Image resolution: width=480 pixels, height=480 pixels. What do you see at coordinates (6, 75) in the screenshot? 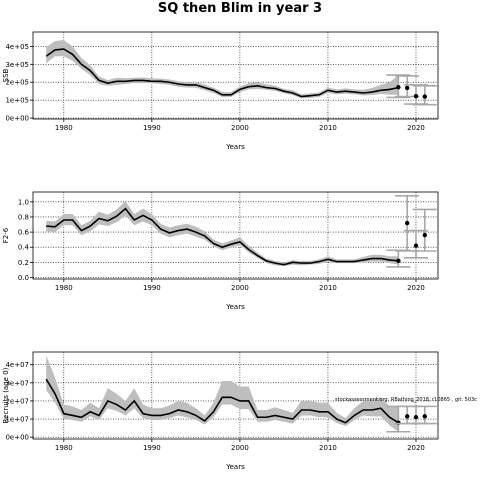
I see `ssb-ylabel: SSB` at bounding box center [6, 75].